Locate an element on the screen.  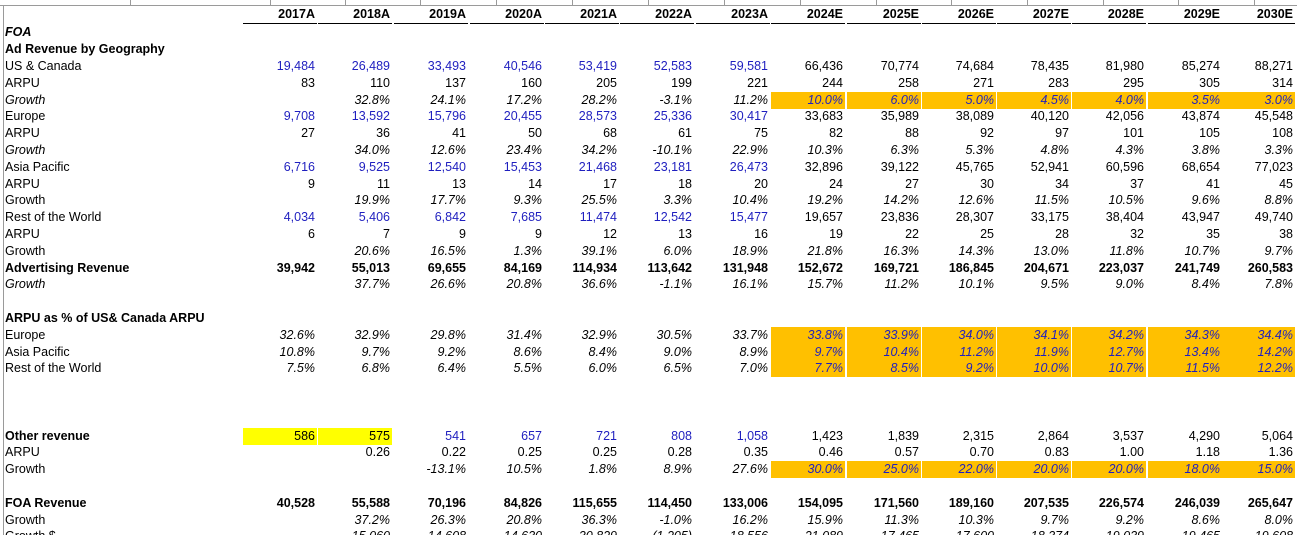
cell-2029e: 4,290 is located at coordinates (1204, 435).